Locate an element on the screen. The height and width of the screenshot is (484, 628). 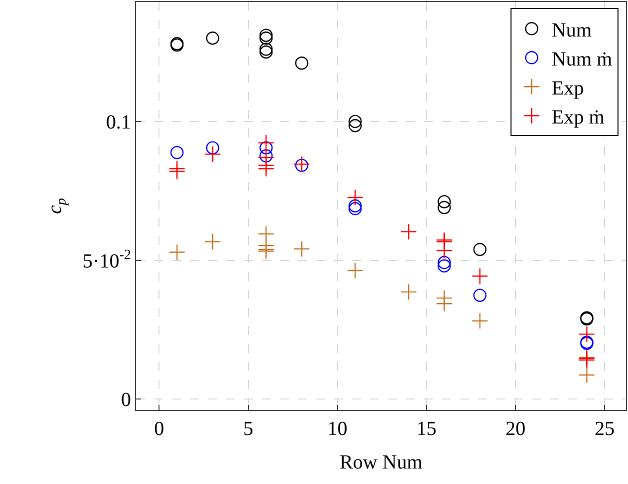
y-tick-label: 0.1 is located at coordinates (118, 122).